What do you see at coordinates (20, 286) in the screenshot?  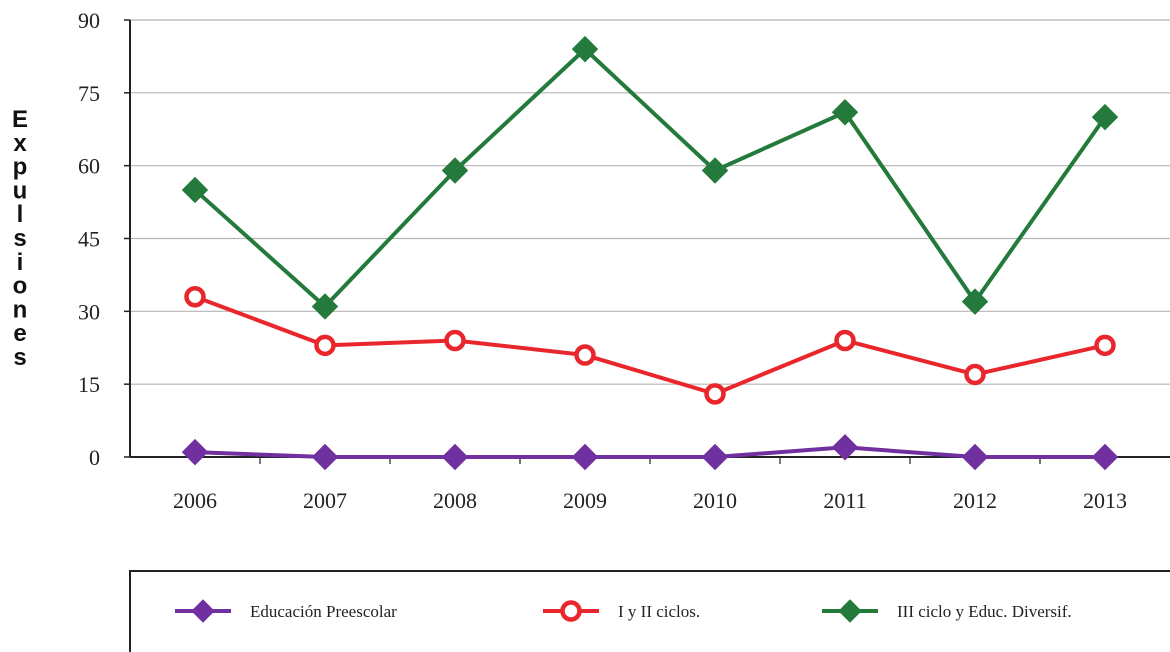 I see `y-axis-label-char: o` at bounding box center [20, 286].